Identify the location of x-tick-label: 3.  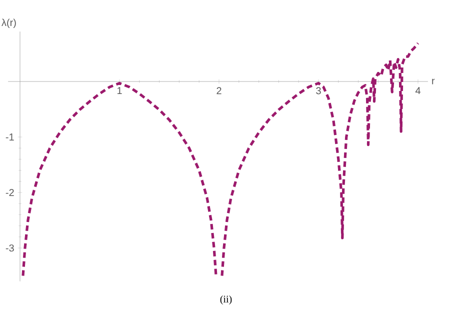
(318, 90).